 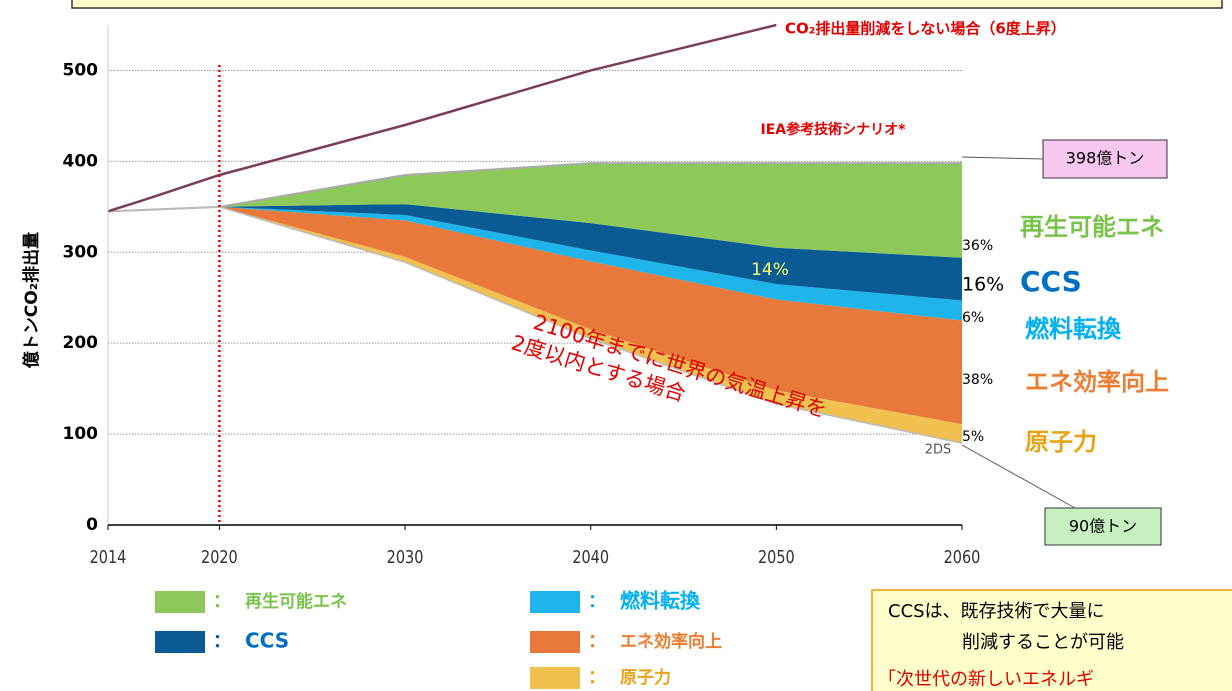 I want to click on top-box, so click(x=647, y=4).